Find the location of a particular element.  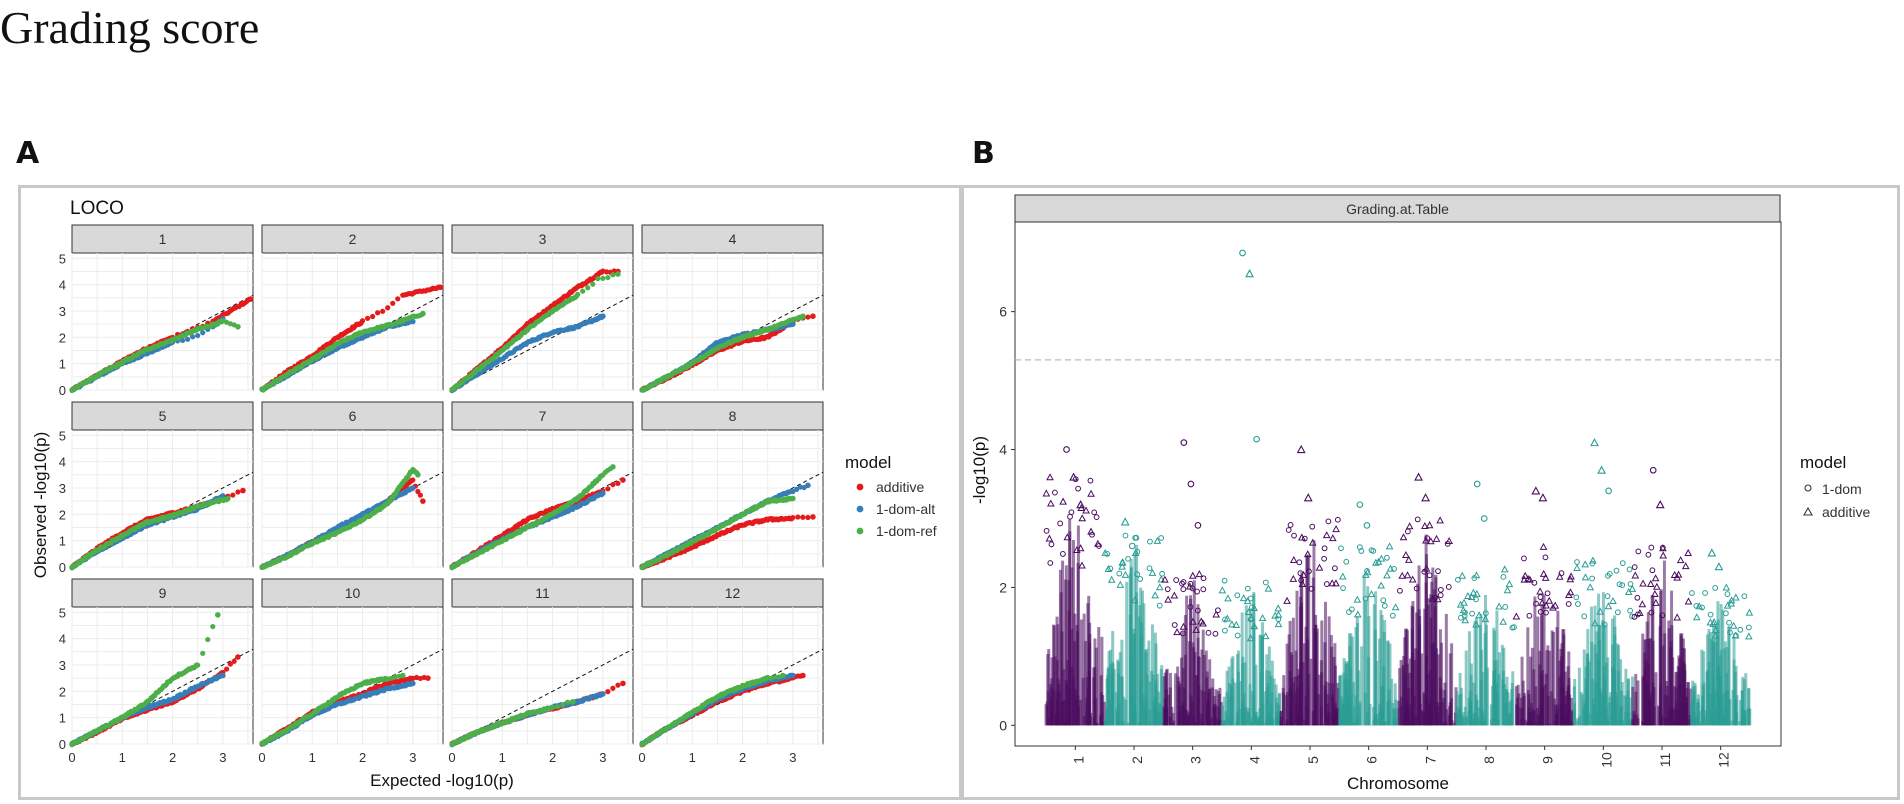

facet-strip-label: 6 is located at coordinates (353, 416).